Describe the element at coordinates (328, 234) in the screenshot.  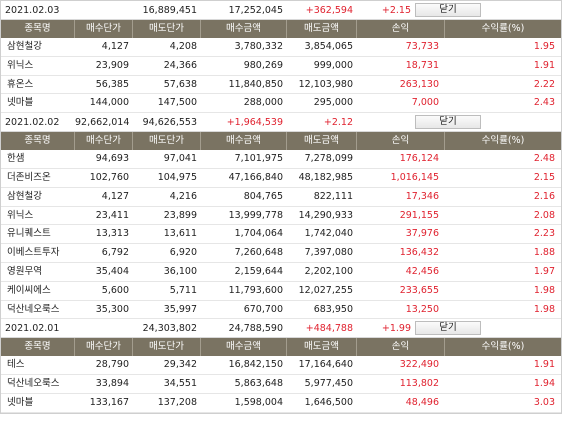
I see `sell-amount: 1,742,040` at that location.